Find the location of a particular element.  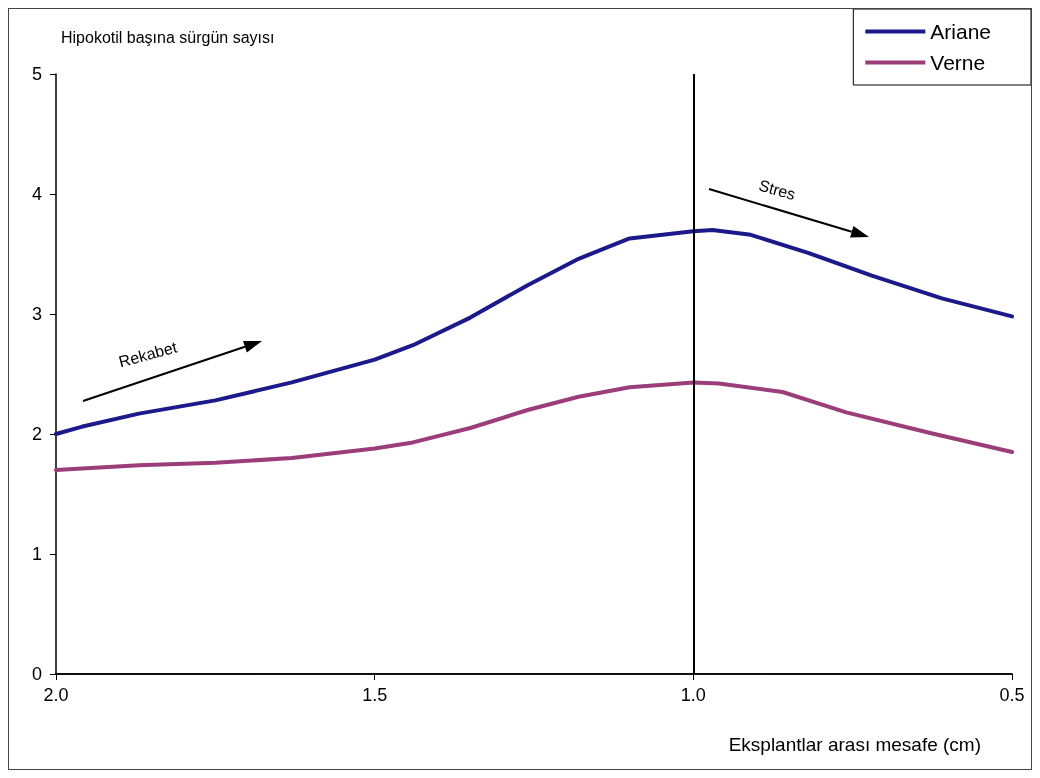

legend-label: Verne is located at coordinates (958, 62).